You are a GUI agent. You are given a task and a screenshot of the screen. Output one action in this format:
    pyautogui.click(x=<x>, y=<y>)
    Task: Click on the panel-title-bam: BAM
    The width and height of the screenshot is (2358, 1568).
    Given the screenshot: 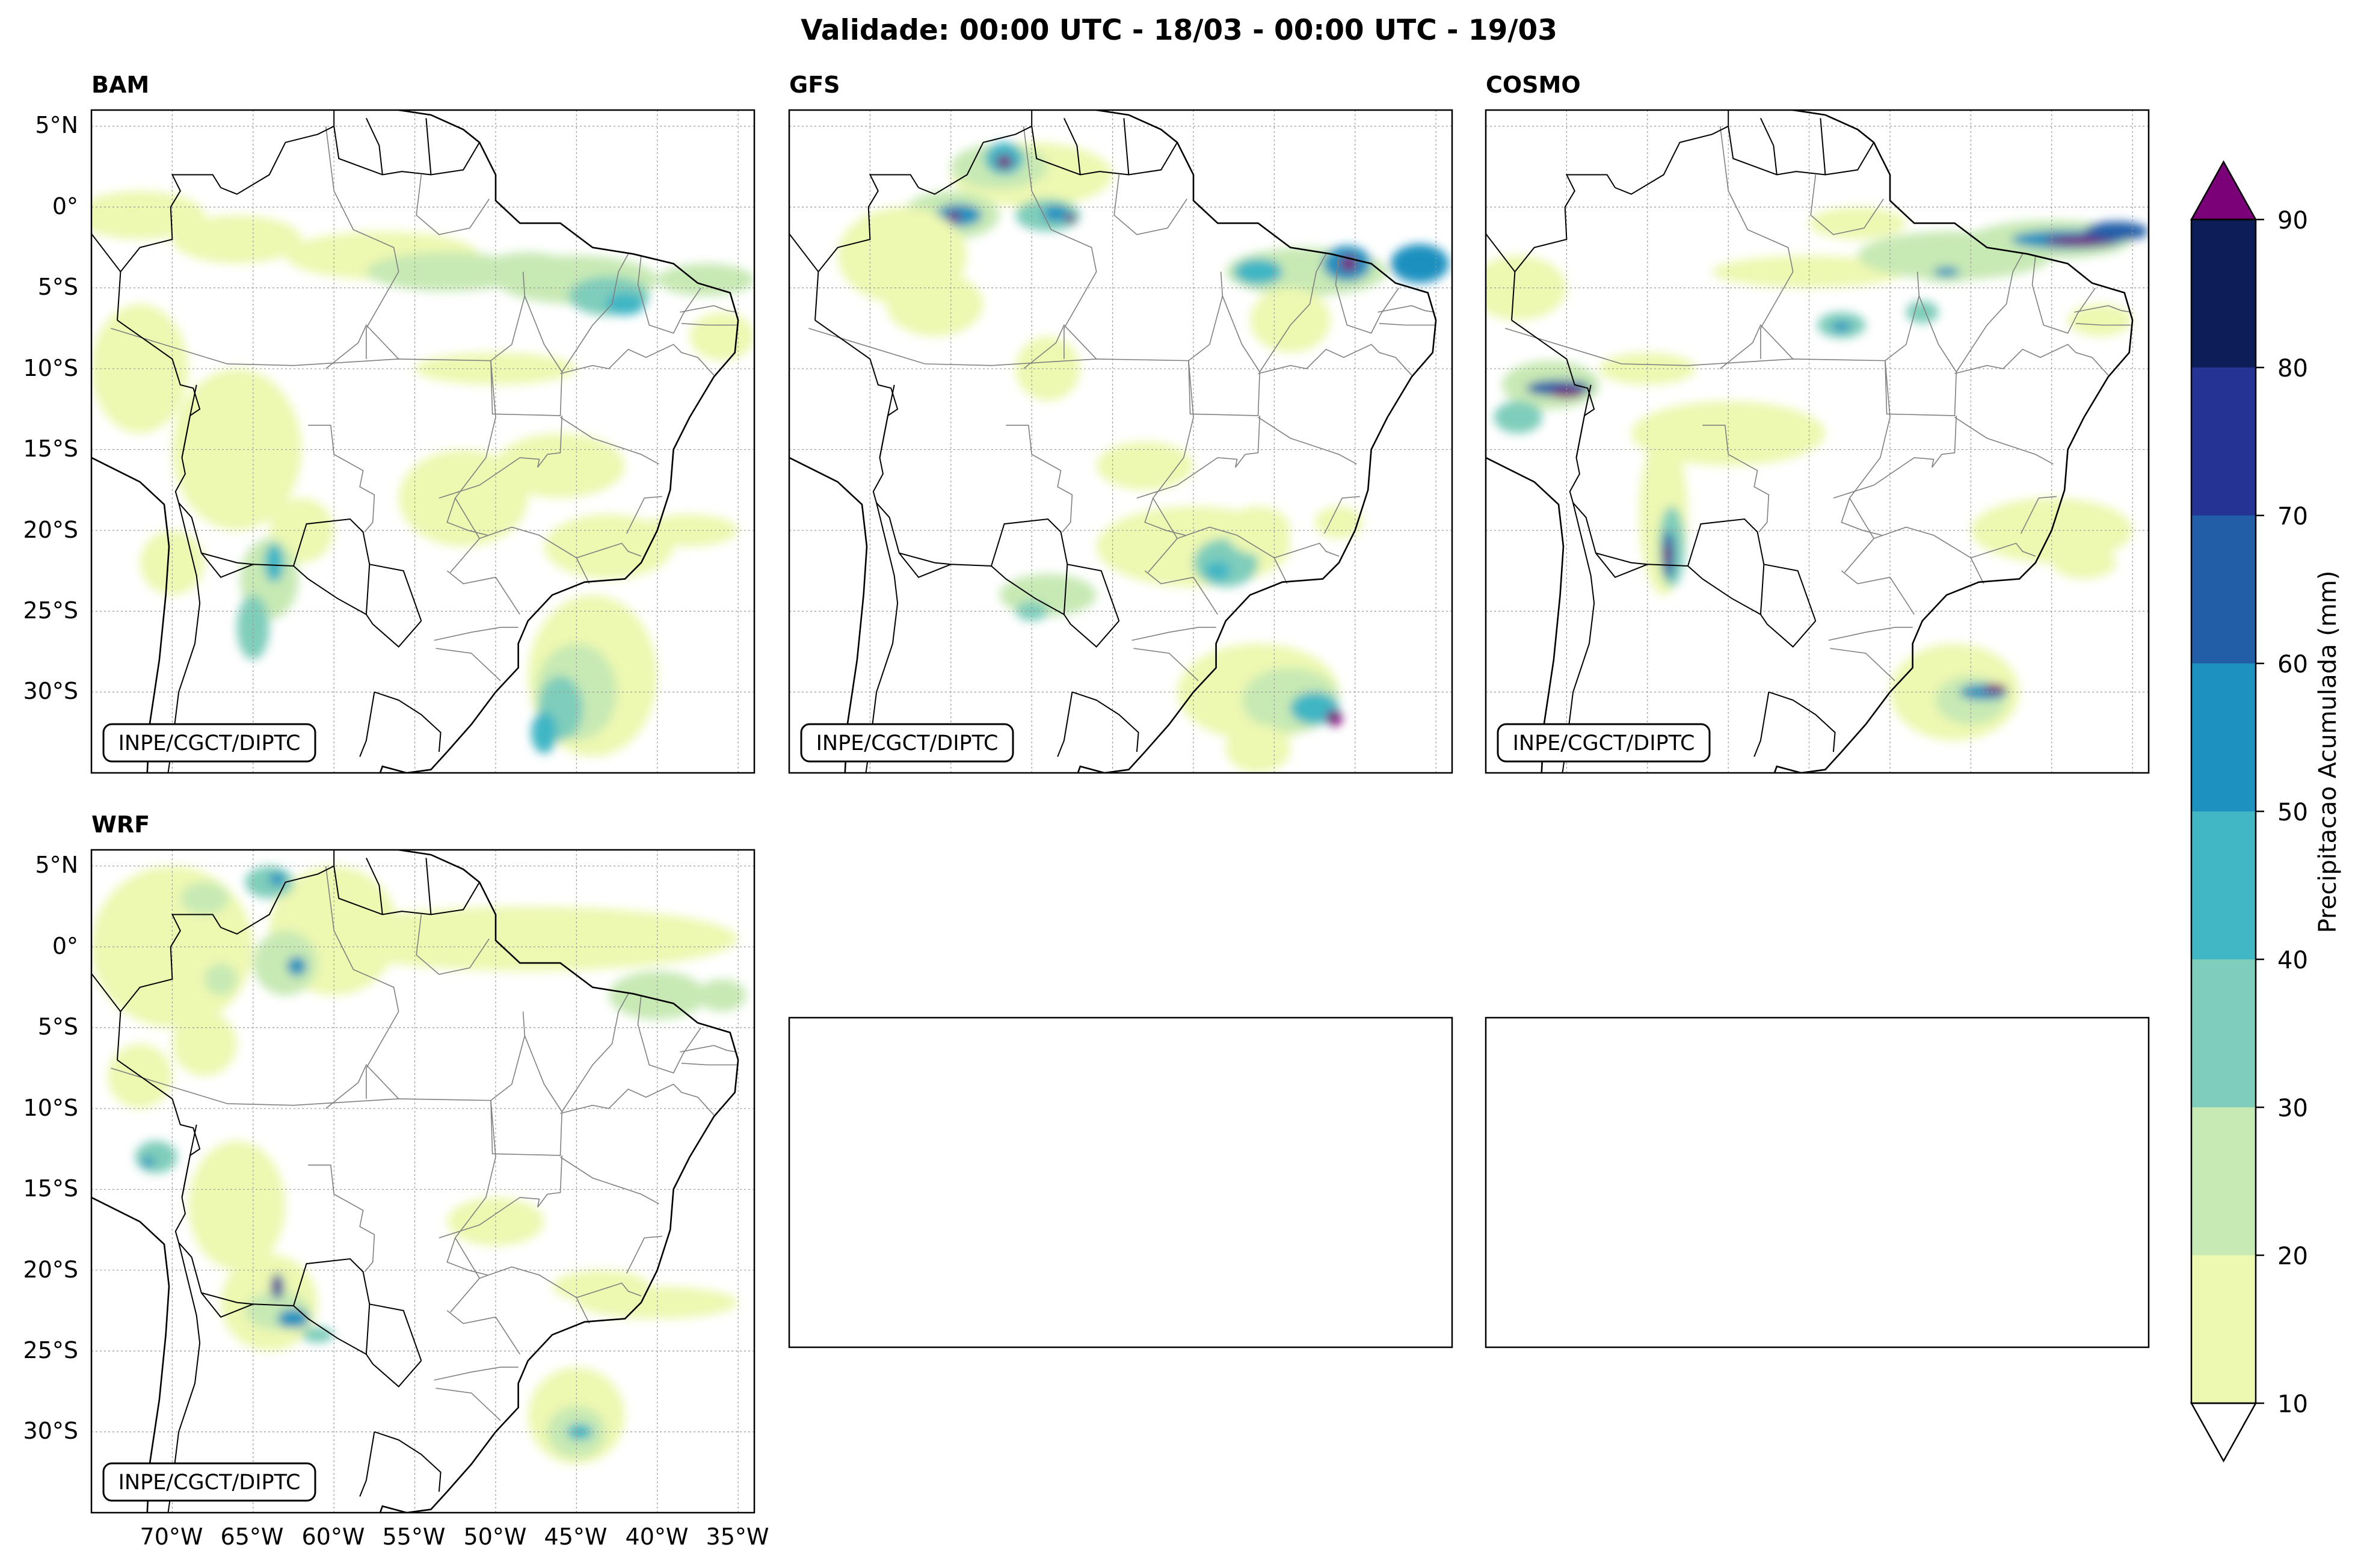 What is the action you would take?
    pyautogui.click(x=120, y=85)
    